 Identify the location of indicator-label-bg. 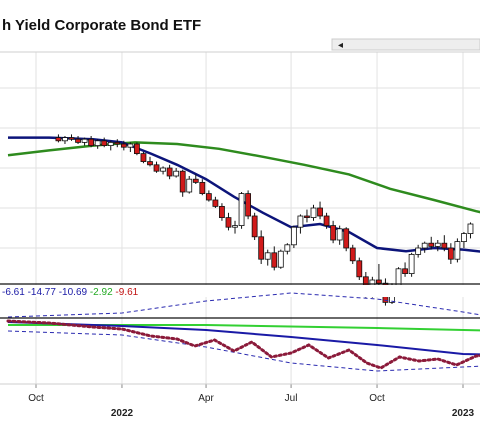
(240, 291).